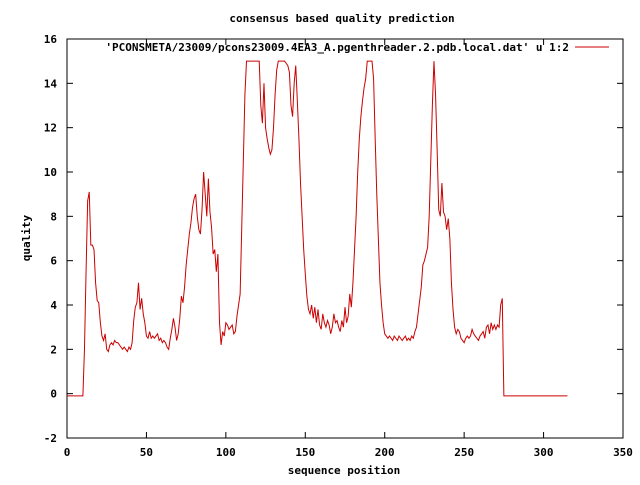  I want to click on y-axis-label: quality, so click(26, 237).